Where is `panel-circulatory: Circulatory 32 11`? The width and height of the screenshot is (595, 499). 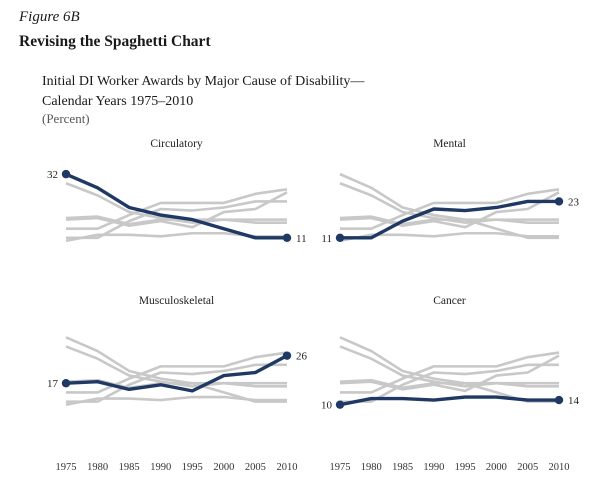
panel-circulatory: Circulatory 32 11 is located at coordinates (177, 191).